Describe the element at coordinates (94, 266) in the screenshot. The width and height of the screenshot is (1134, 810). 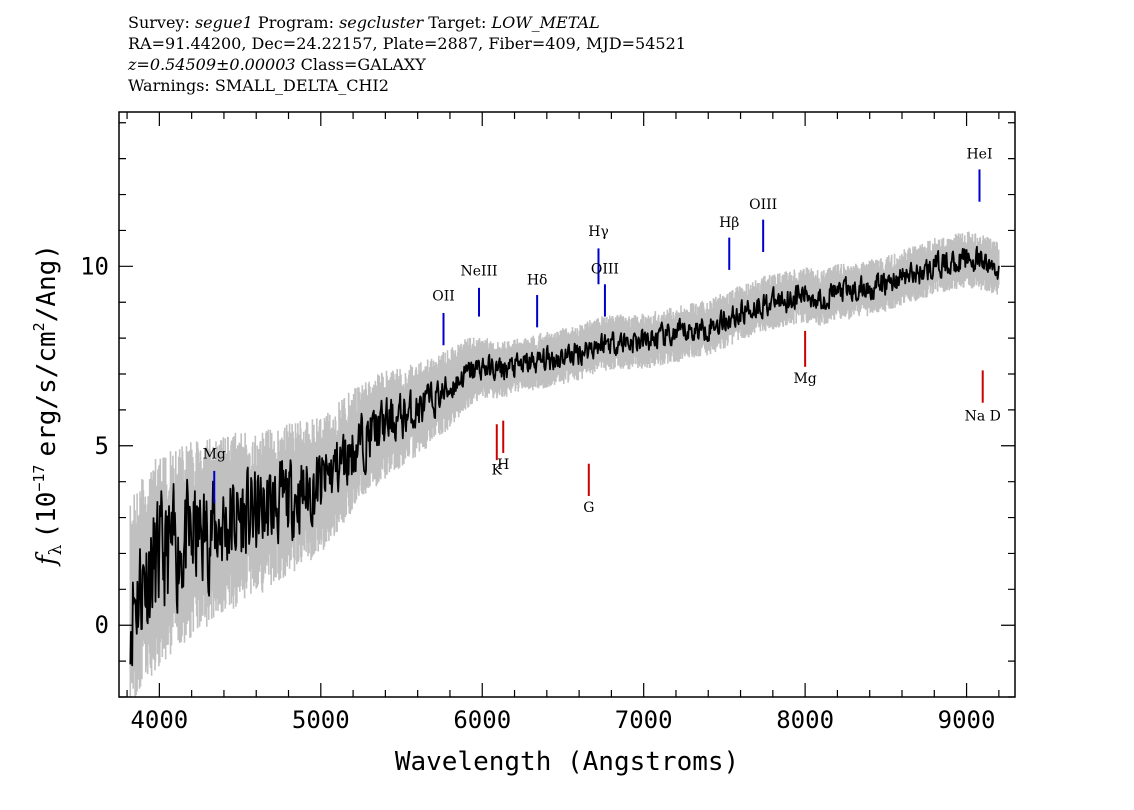
I see `y-tick-label: 10` at that location.